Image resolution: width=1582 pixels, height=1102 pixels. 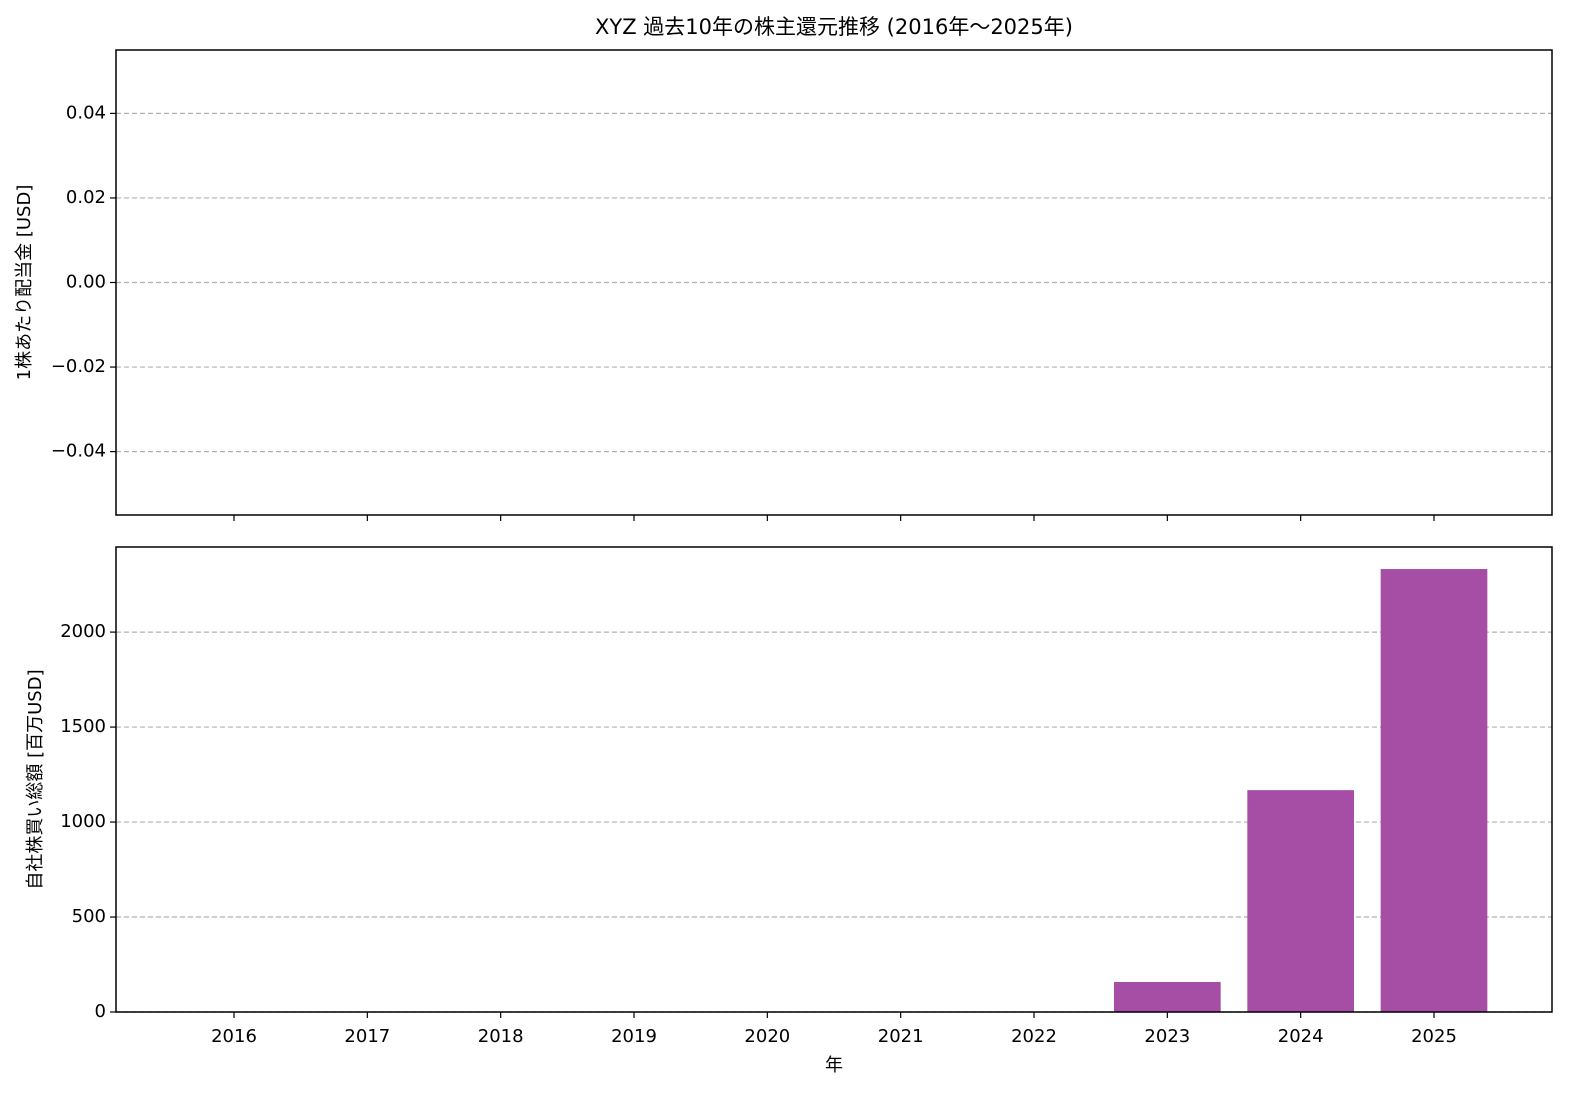 I want to click on chart-title: XYZ 過去10年の株主還元推移 (2016年～2025年), so click(x=834, y=27).